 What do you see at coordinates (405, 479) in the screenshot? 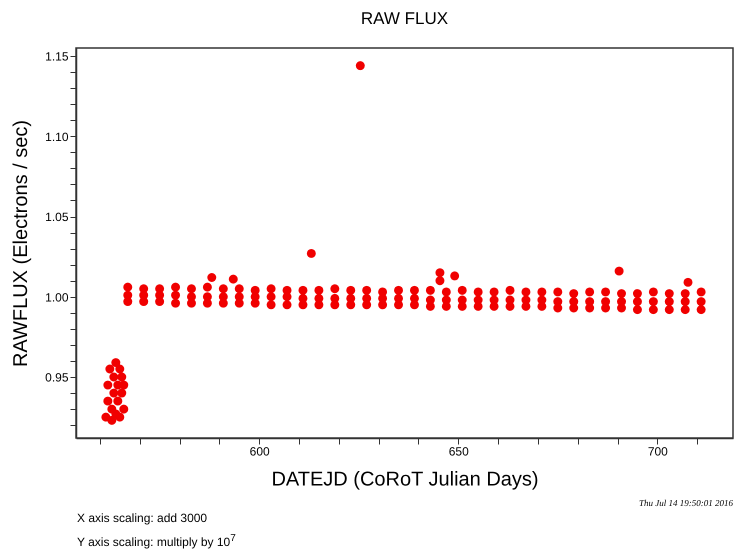
I see `x-axis-title: DATEJD (CoRoT Julian Days)` at bounding box center [405, 479].